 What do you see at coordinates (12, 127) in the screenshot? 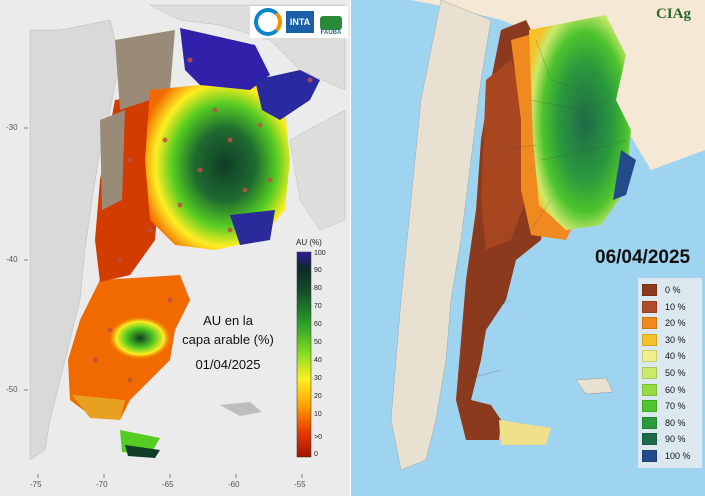
I see `y-tick-minus30: -30` at bounding box center [12, 127].